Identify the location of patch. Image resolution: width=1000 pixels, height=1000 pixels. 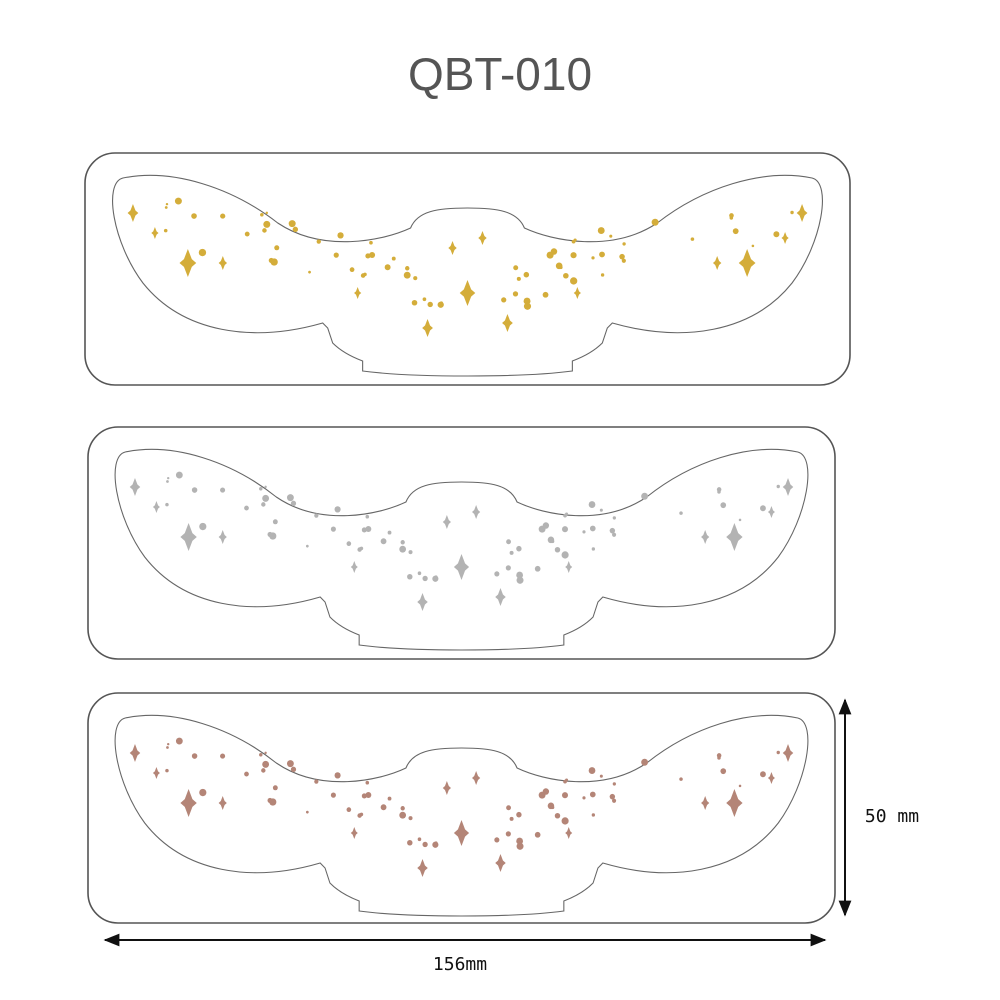
(461, 815).